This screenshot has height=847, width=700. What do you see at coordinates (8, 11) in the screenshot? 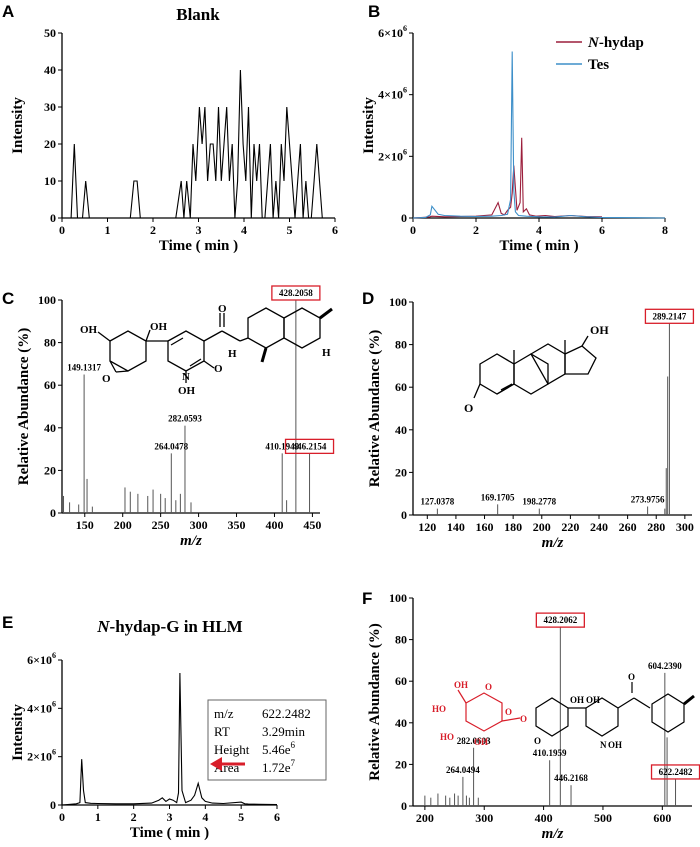
I see `panel-label: A` at bounding box center [8, 11].